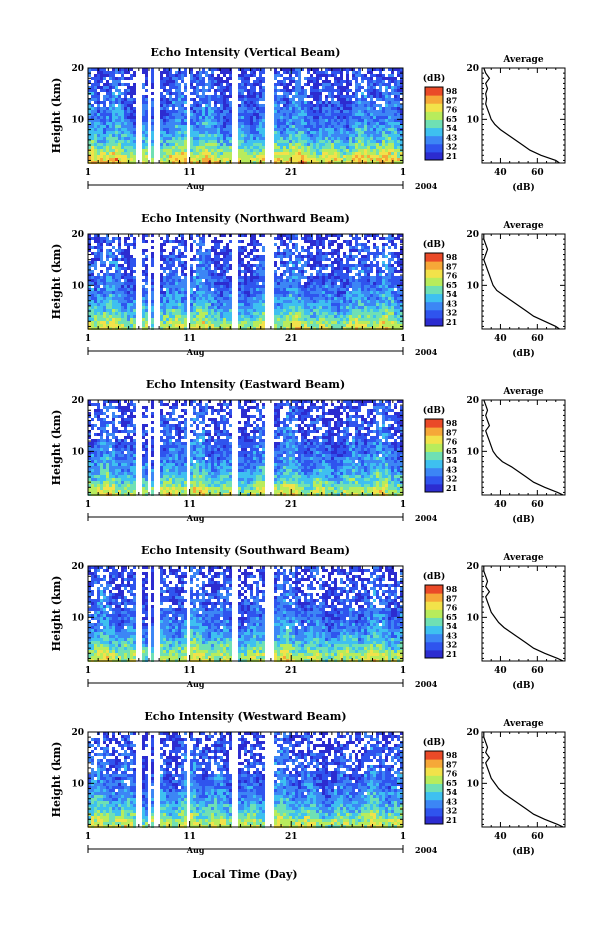  What do you see at coordinates (434, 742) in the screenshot?
I see `colorbar-label: (dB)` at bounding box center [434, 742].